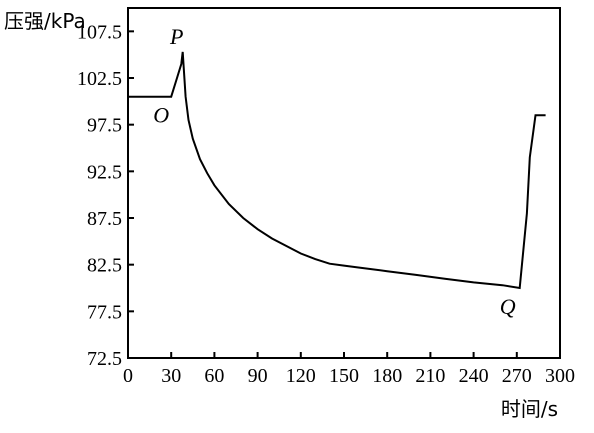 Image resolution: width=594 pixels, height=433 pixels. Describe the element at coordinates (176, 36) in the screenshot. I see `annotation-p: P` at that location.